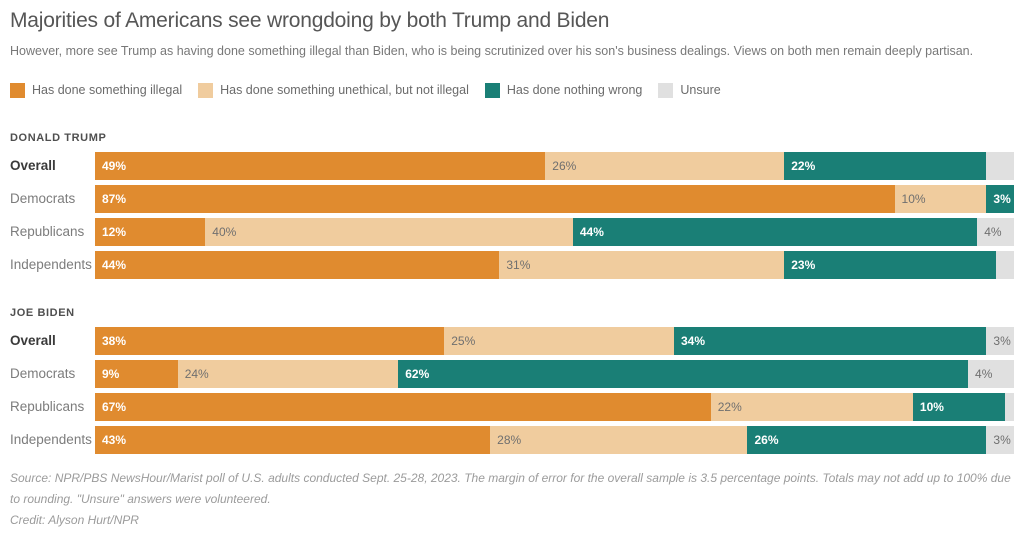 The image size is (1024, 534). I want to click on bar-value-label: 28%, so click(509, 439).